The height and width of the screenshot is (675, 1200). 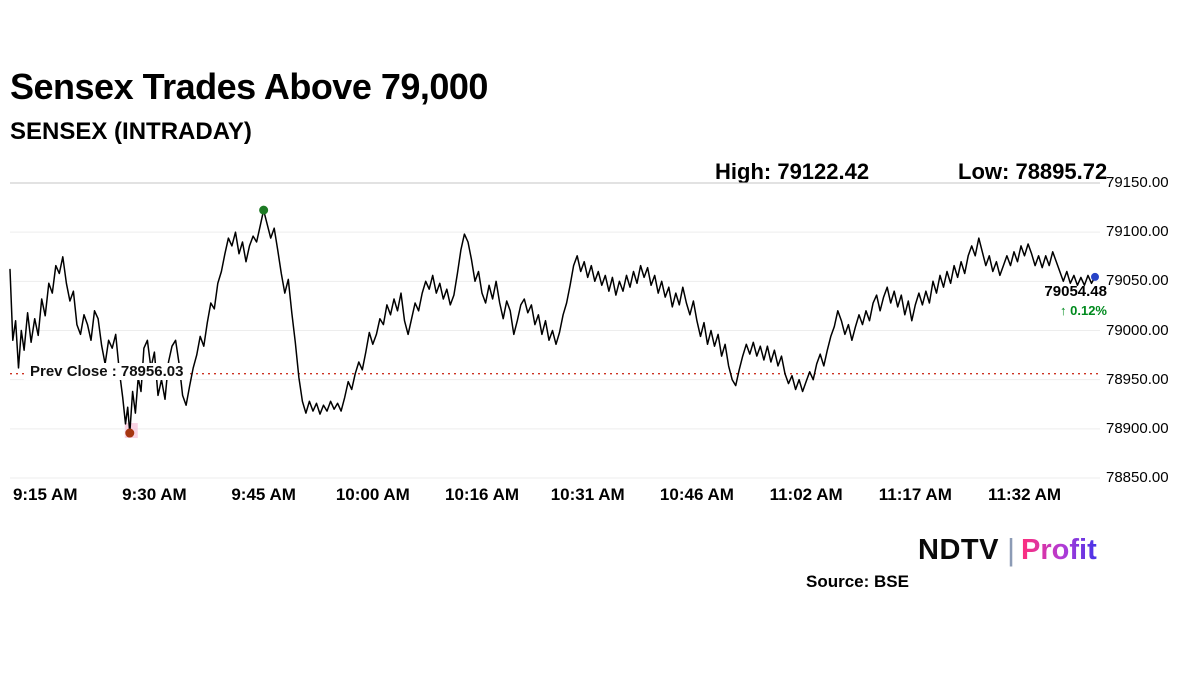 What do you see at coordinates (1095, 276) in the screenshot?
I see `last-price-marker` at bounding box center [1095, 276].